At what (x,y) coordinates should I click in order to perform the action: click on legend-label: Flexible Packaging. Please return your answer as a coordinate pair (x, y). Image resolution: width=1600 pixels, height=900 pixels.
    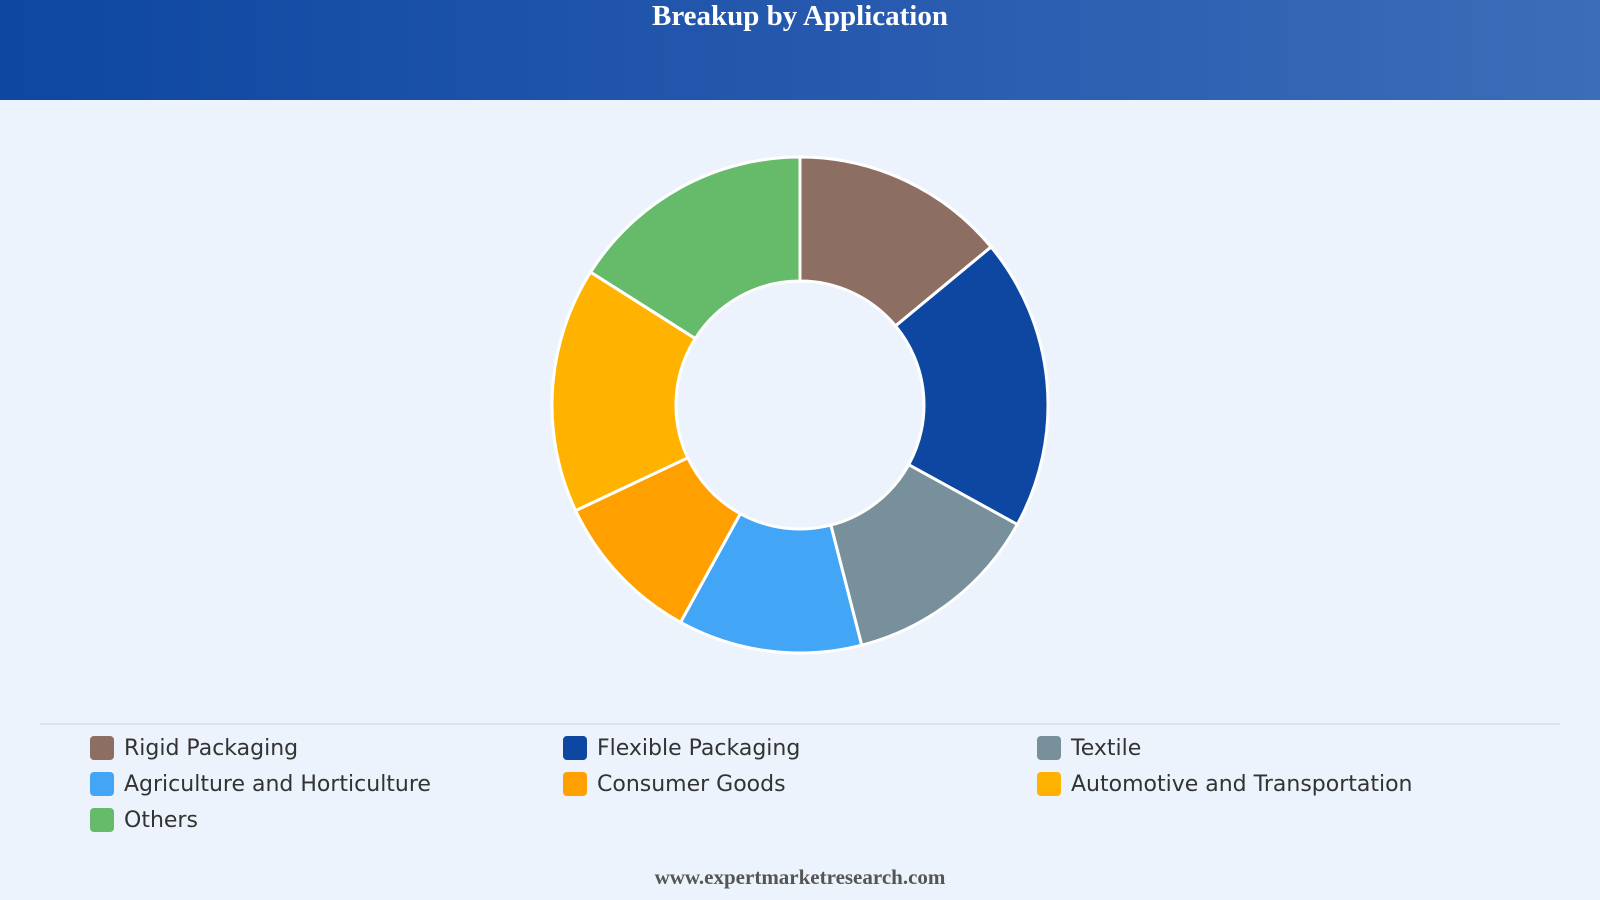
    Looking at the image, I should click on (698, 748).